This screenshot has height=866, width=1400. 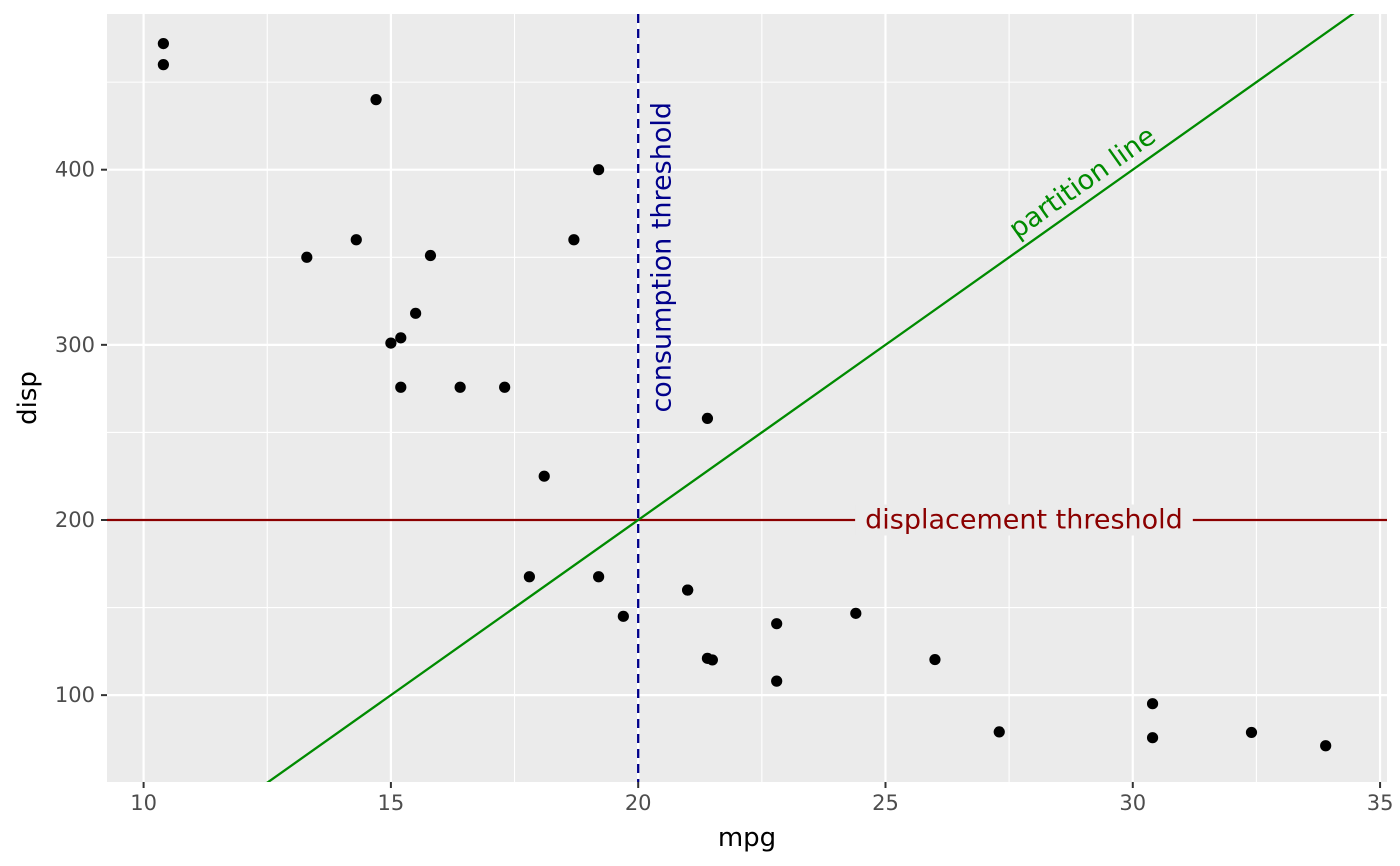 I want to click on x-tick-label: 20, so click(x=638, y=803).